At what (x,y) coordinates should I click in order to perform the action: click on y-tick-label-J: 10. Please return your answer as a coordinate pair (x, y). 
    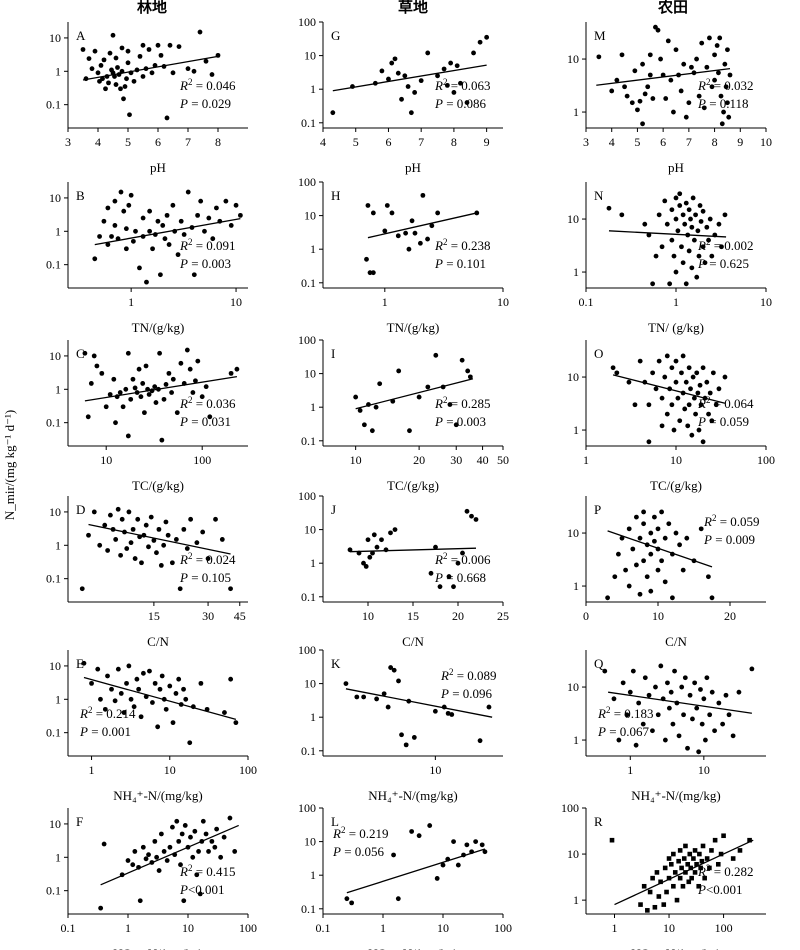
    Looking at the image, I should click on (310, 530).